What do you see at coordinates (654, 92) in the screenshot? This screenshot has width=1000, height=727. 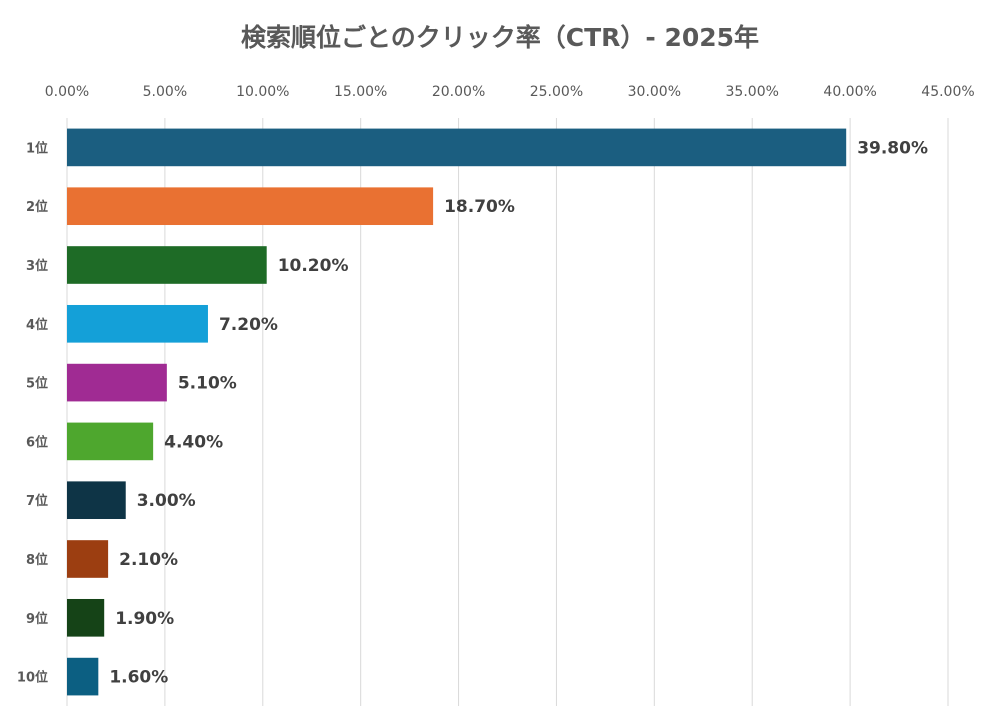 I see `x-tick-label: 30.00%` at bounding box center [654, 92].